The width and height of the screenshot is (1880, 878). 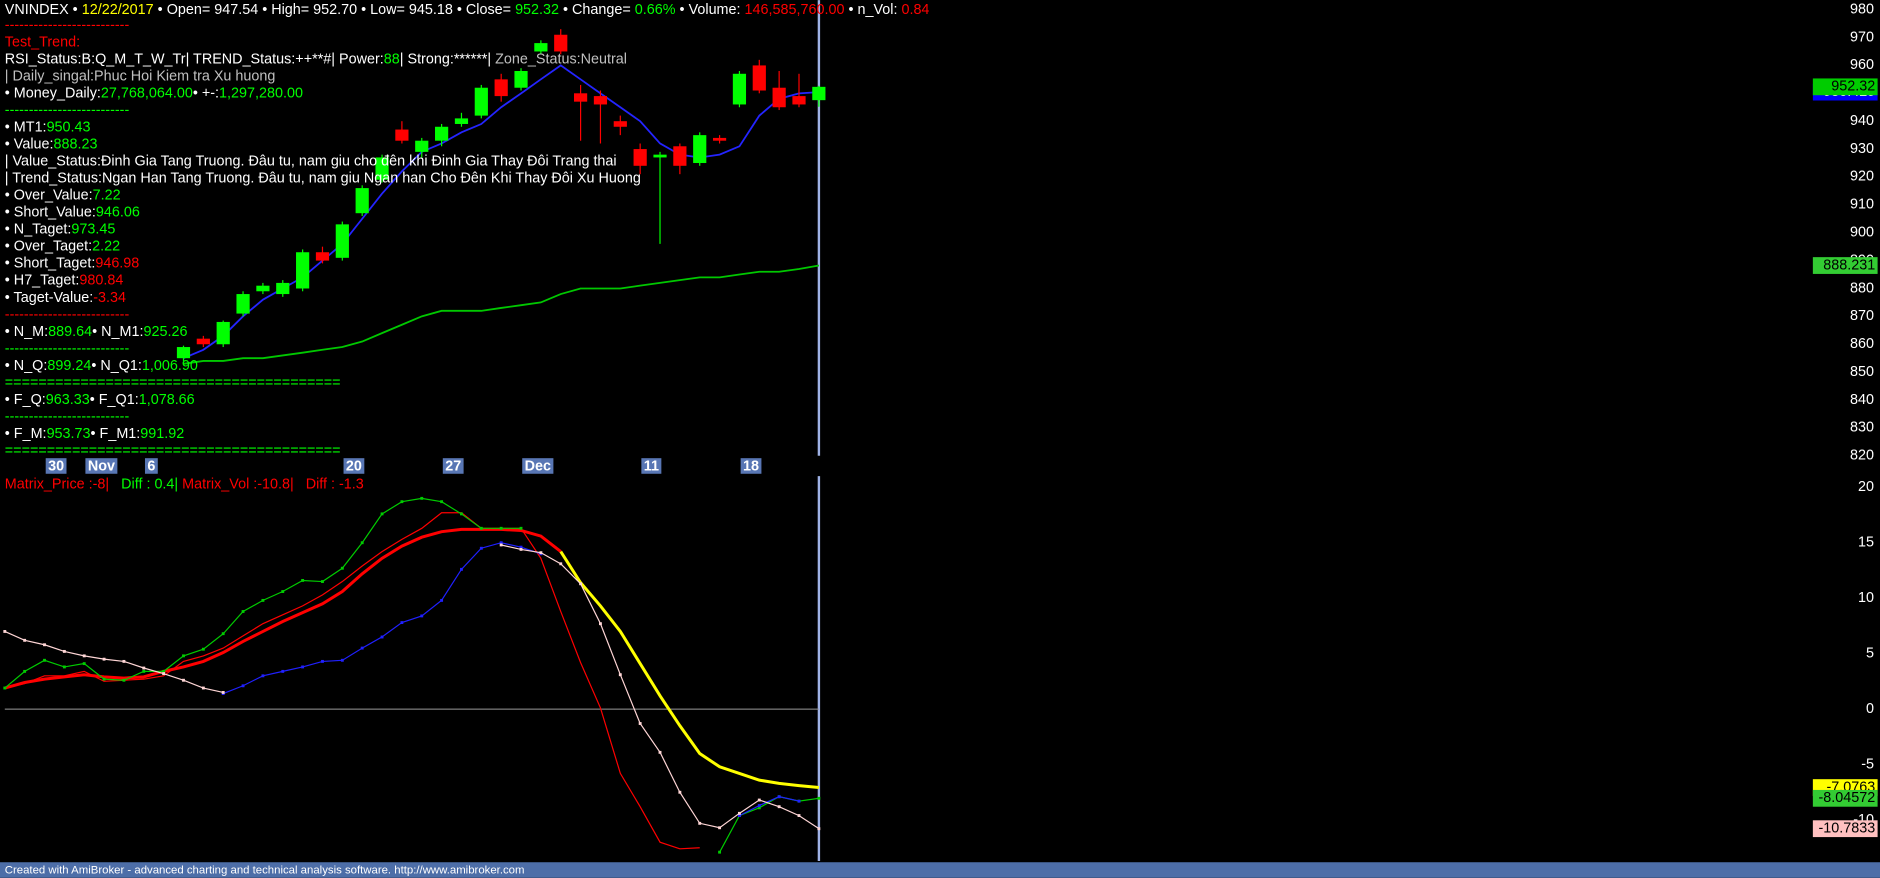 What do you see at coordinates (42, 42) in the screenshot?
I see `info-line: Test_Trend:` at bounding box center [42, 42].